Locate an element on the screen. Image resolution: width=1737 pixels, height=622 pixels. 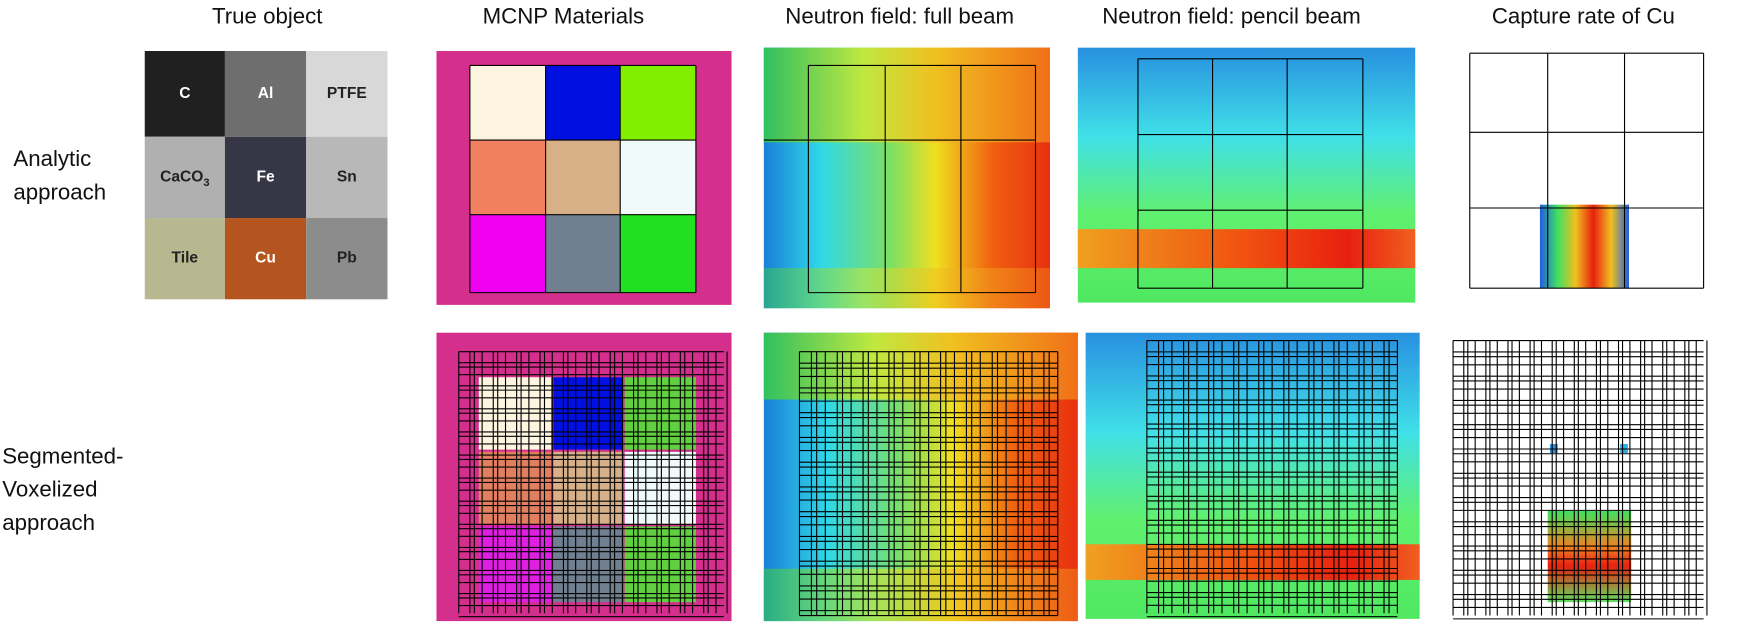
column-header: True object is located at coordinates (267, 15).